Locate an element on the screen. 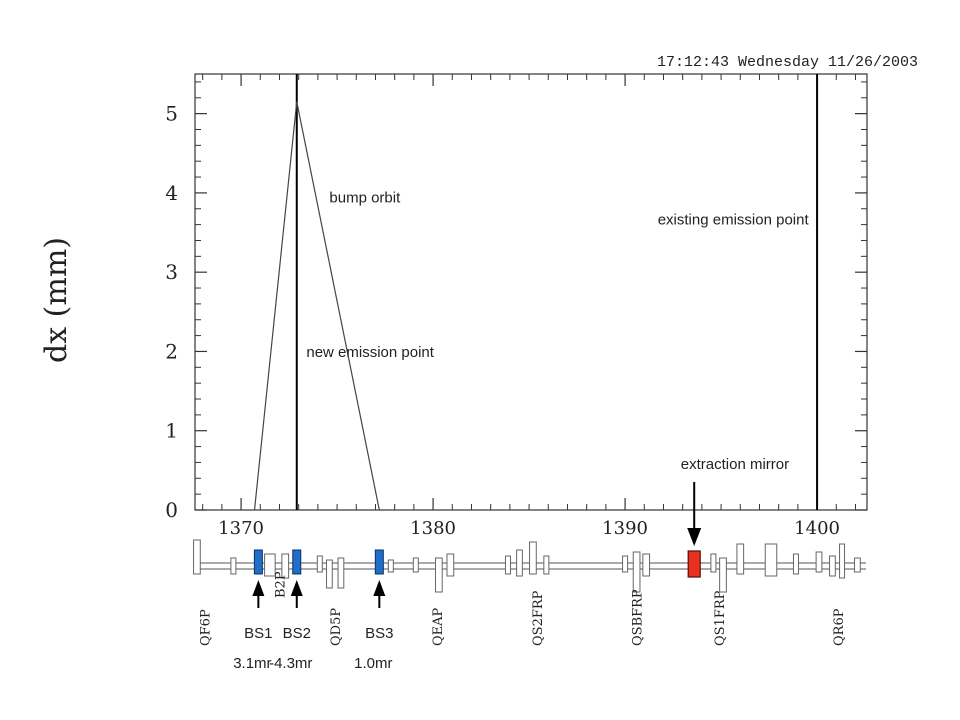 This screenshot has height=720, width=960. y-tick-label: 3 is located at coordinates (171, 272).